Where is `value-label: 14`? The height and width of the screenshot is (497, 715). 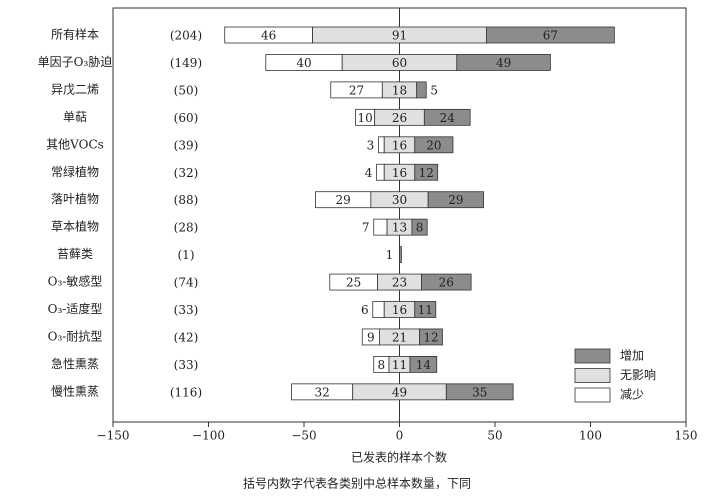
value-label: 14 is located at coordinates (424, 365).